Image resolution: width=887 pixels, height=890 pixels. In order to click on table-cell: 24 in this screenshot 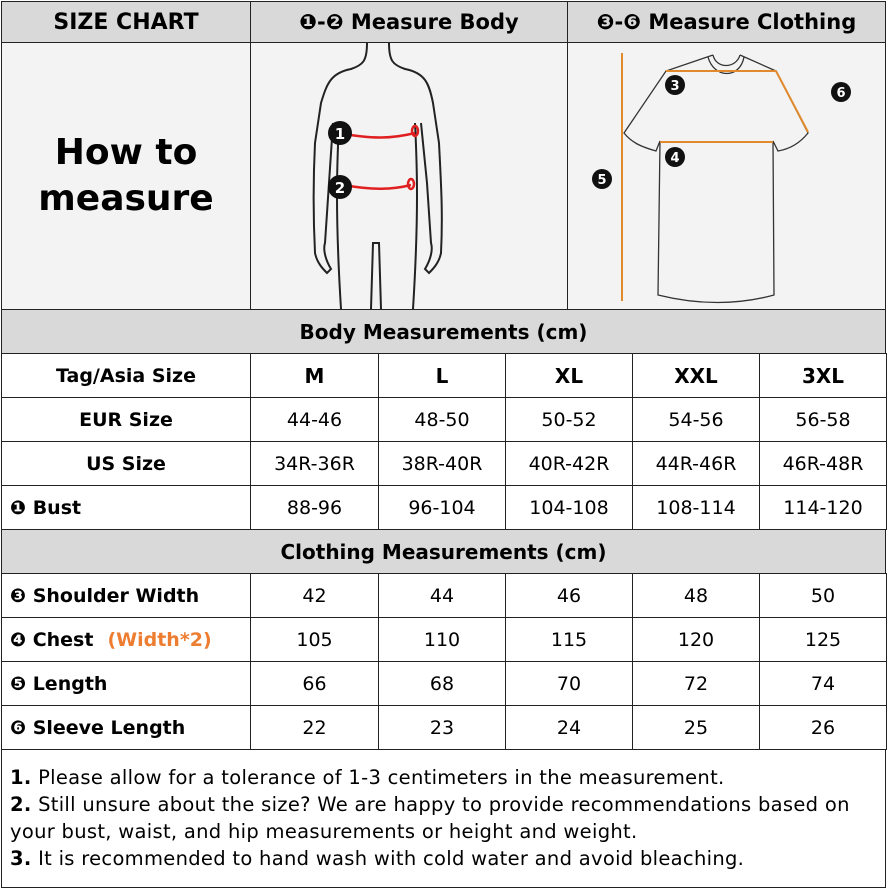, I will do `click(569, 727)`.